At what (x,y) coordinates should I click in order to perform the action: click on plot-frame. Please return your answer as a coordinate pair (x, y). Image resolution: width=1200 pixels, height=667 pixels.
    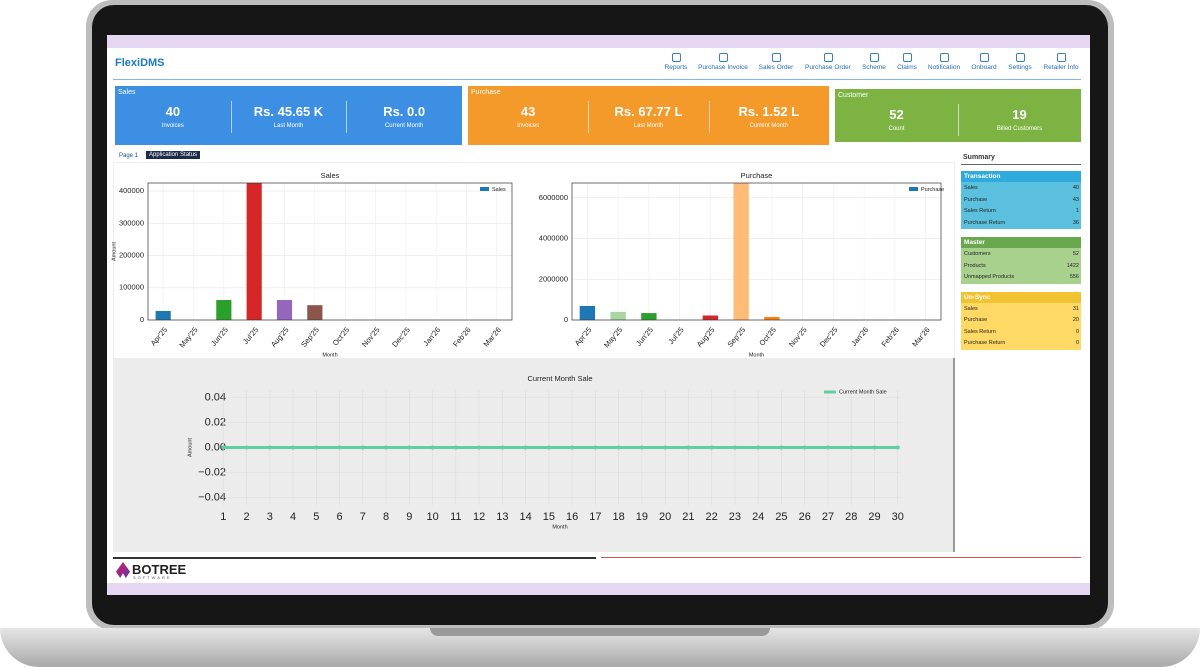
    Looking at the image, I should click on (330, 251).